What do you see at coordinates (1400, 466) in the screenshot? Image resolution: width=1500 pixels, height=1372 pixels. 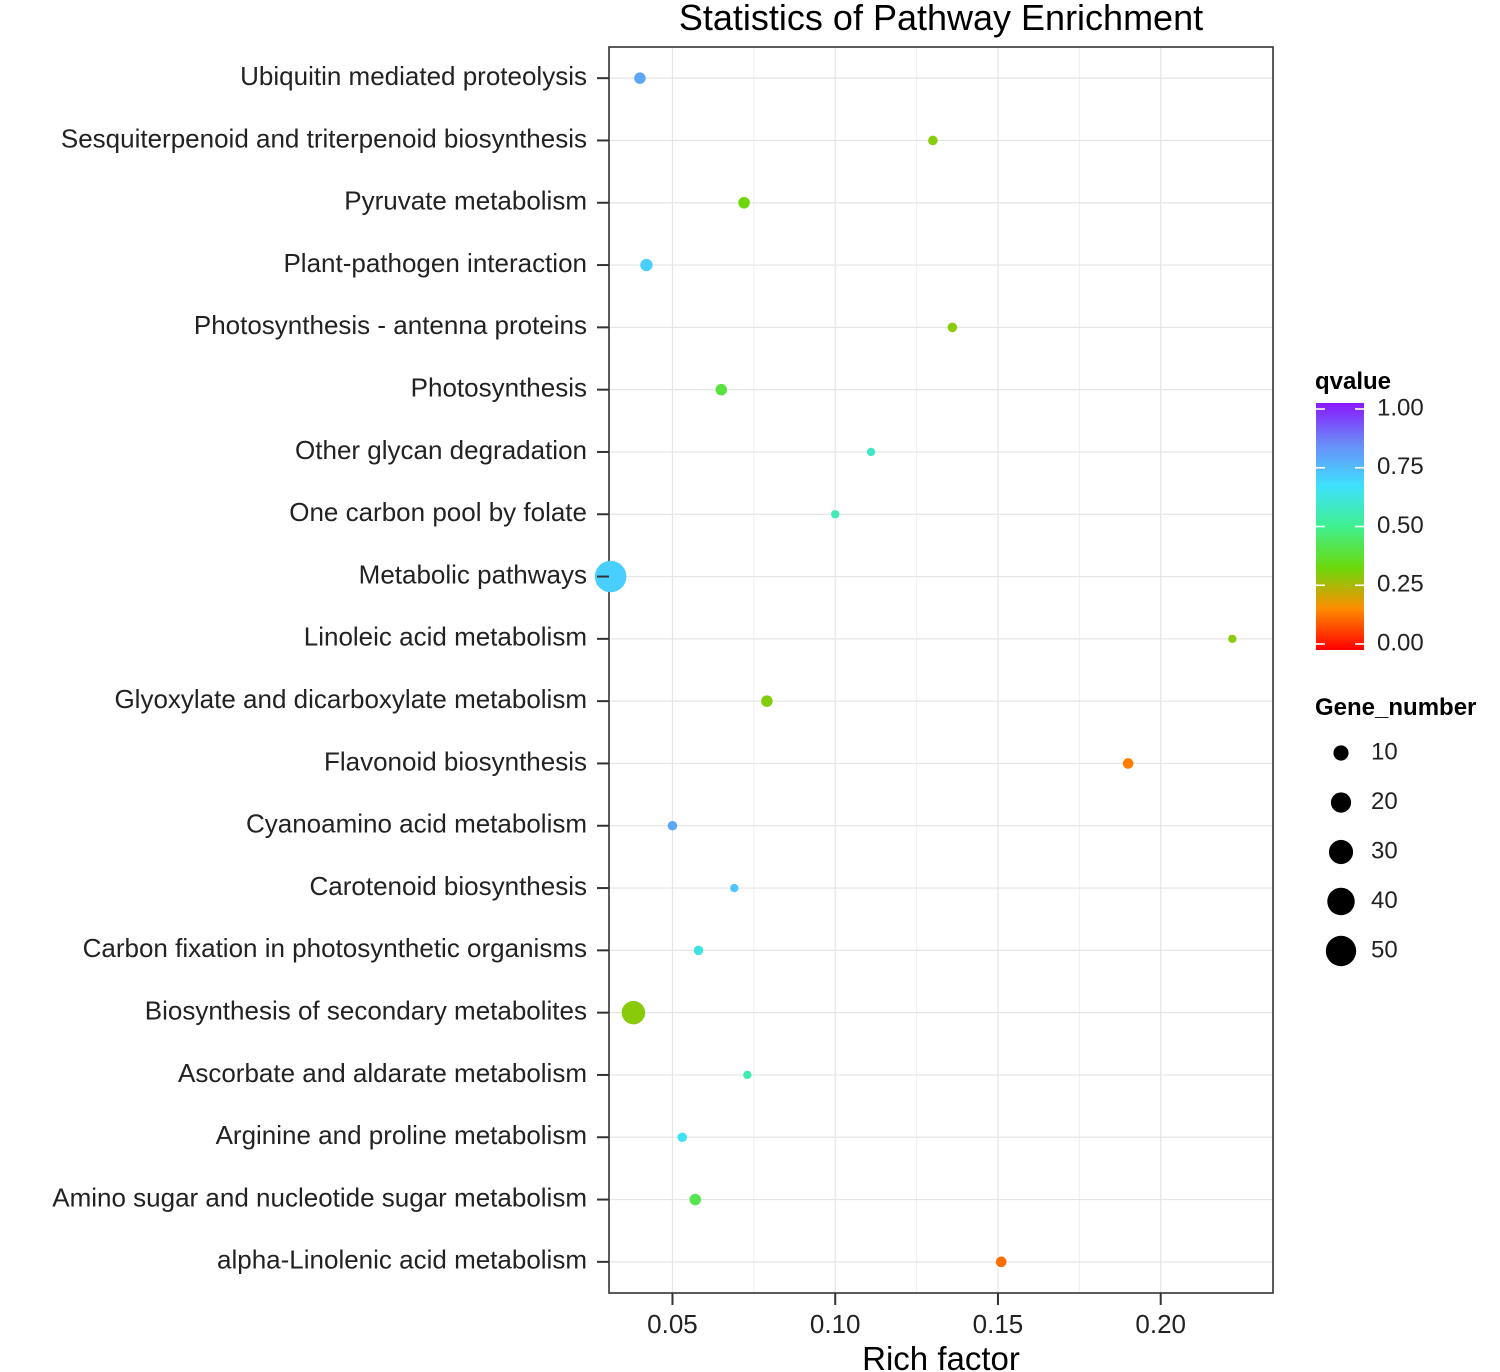 I see `qvalue-tick-label: 0.75` at bounding box center [1400, 466].